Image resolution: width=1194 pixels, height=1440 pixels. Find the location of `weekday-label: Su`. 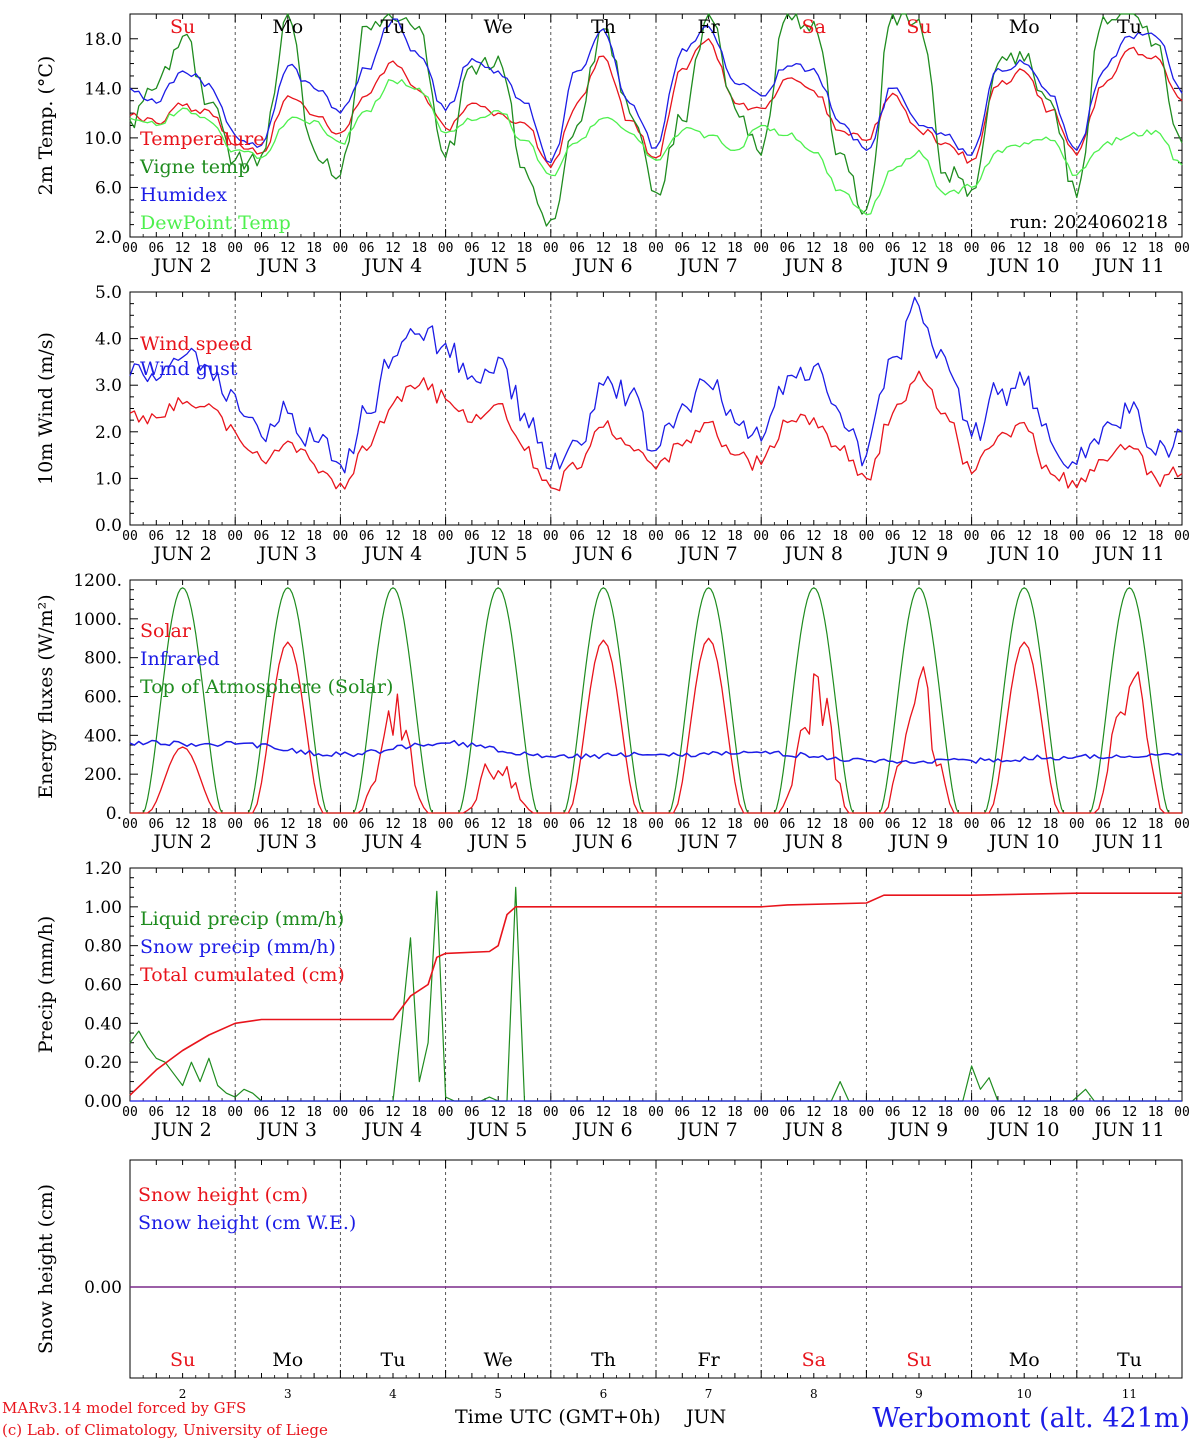

weekday-label: Su is located at coordinates (918, 27).